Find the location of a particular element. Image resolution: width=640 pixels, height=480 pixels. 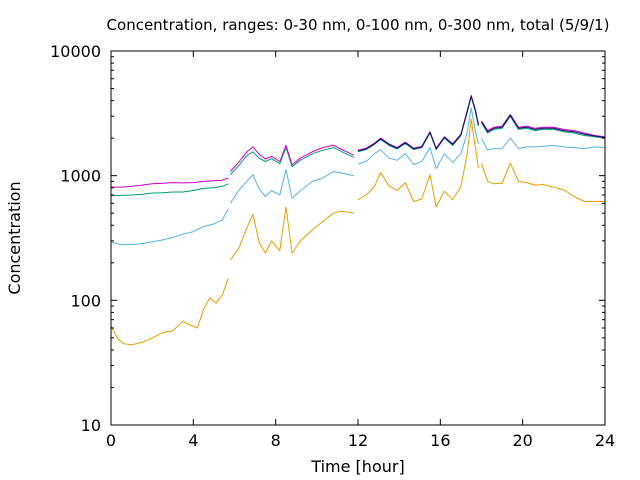

y-tick-label: 10 is located at coordinates (91, 425).